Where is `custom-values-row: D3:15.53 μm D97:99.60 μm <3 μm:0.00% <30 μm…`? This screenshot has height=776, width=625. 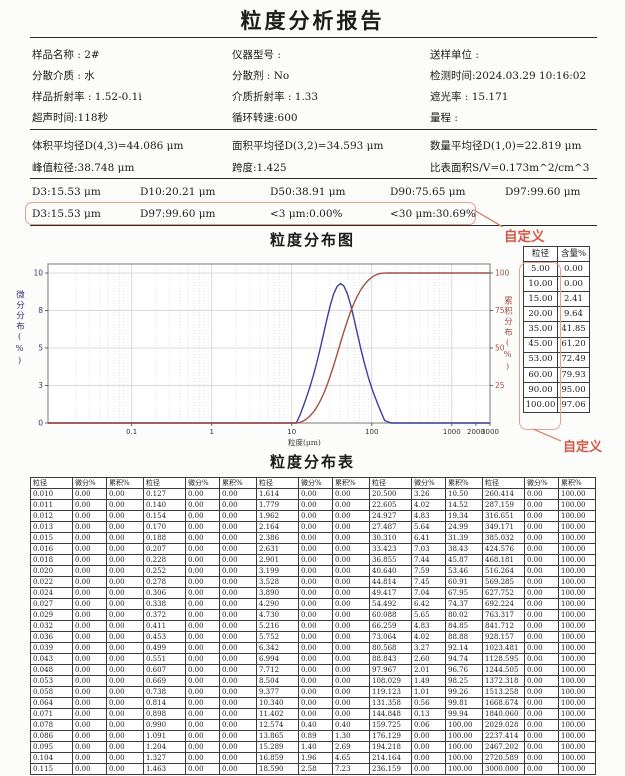
custom-values-row: D3:15.53 μm D97:99.60 μm <3 μm:0.00% <30 μm… is located at coordinates (315, 214).